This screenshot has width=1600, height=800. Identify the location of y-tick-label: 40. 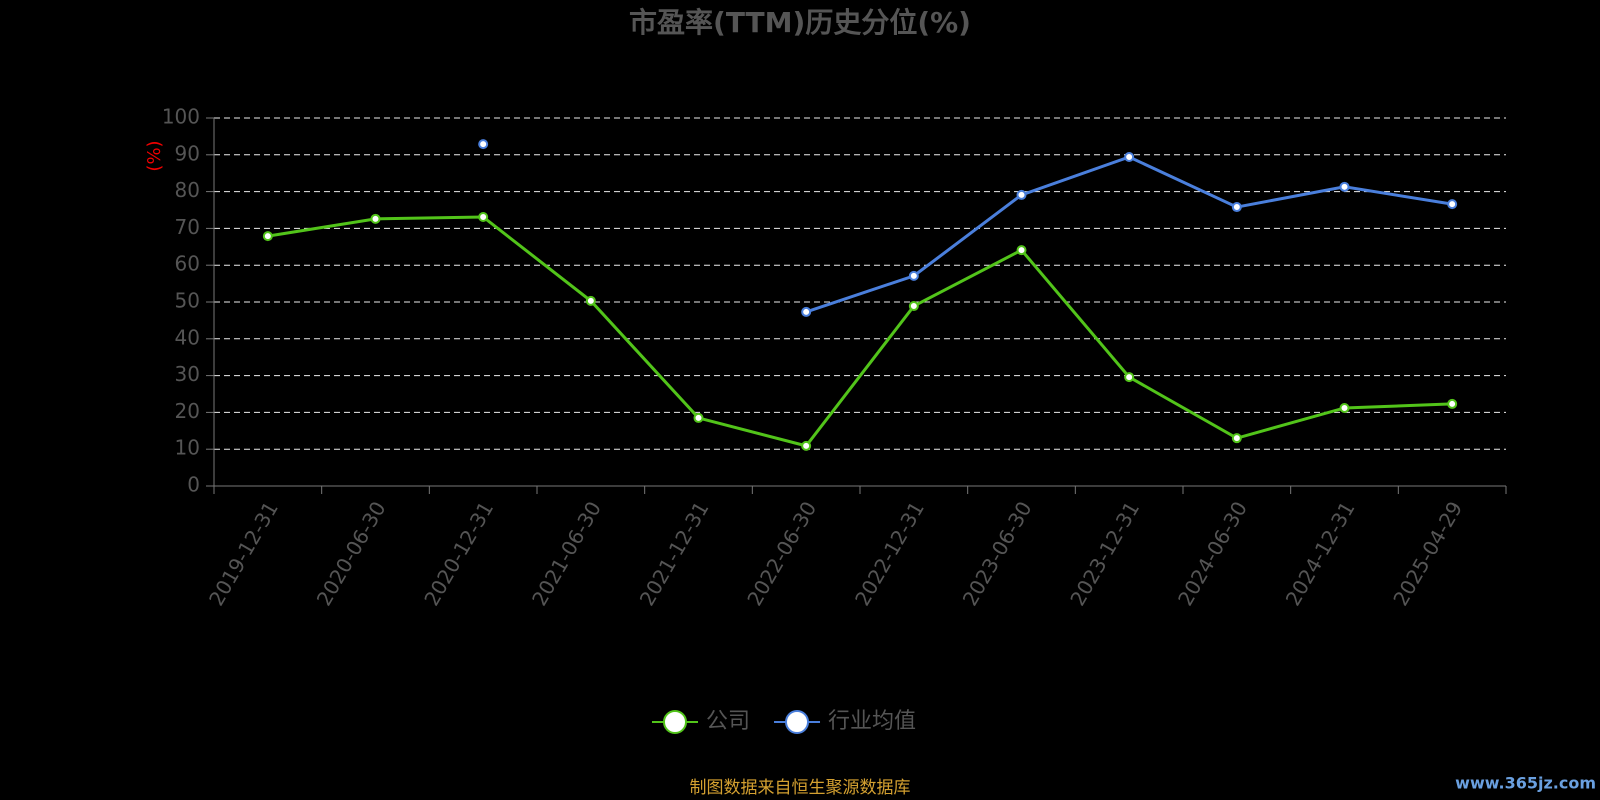
(187, 337).